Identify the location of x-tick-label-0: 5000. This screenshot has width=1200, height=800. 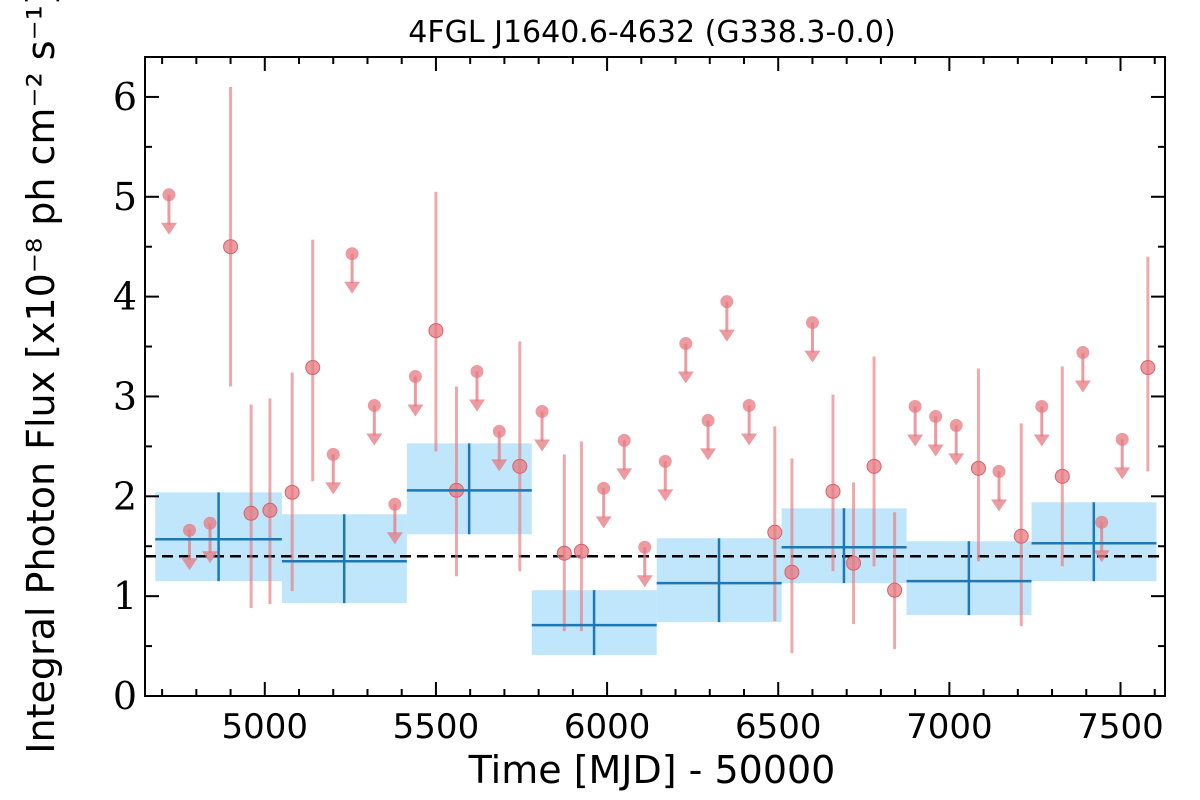
(265, 727).